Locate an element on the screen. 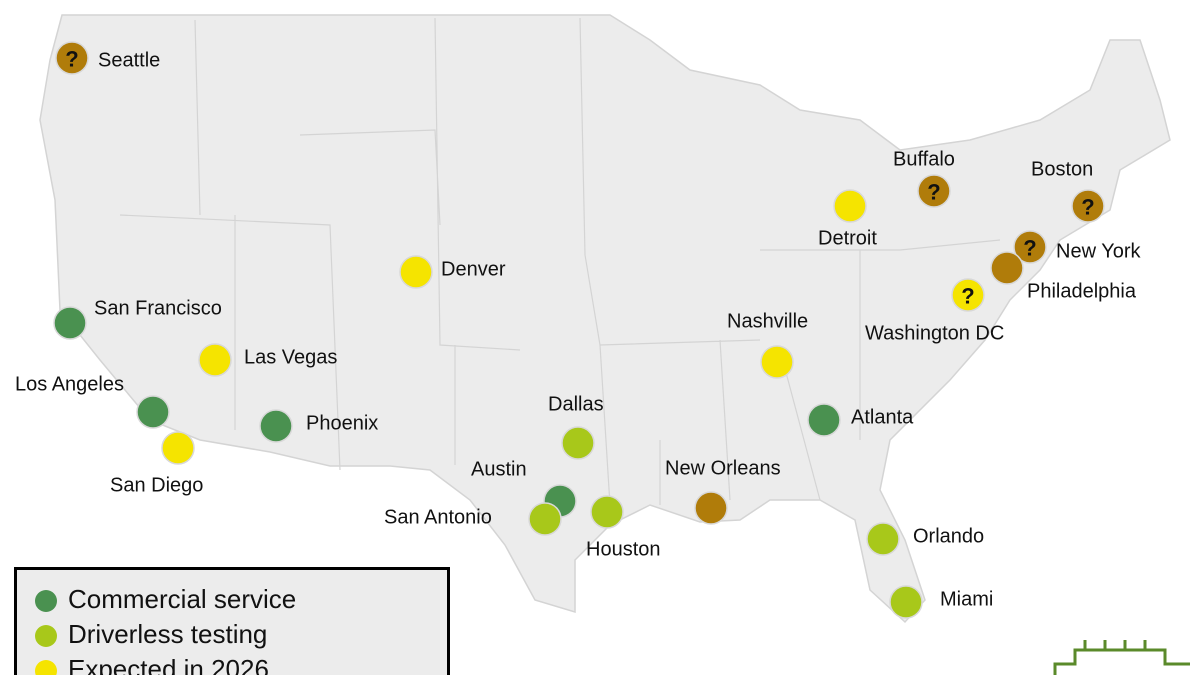 Image resolution: width=1200 pixels, height=675 pixels. city-label: Miami is located at coordinates (966, 599).